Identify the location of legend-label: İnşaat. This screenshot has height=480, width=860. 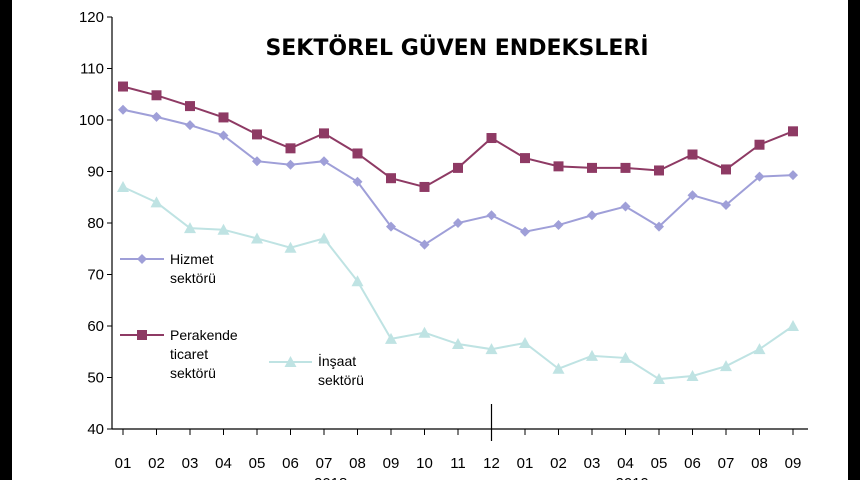
(337, 360).